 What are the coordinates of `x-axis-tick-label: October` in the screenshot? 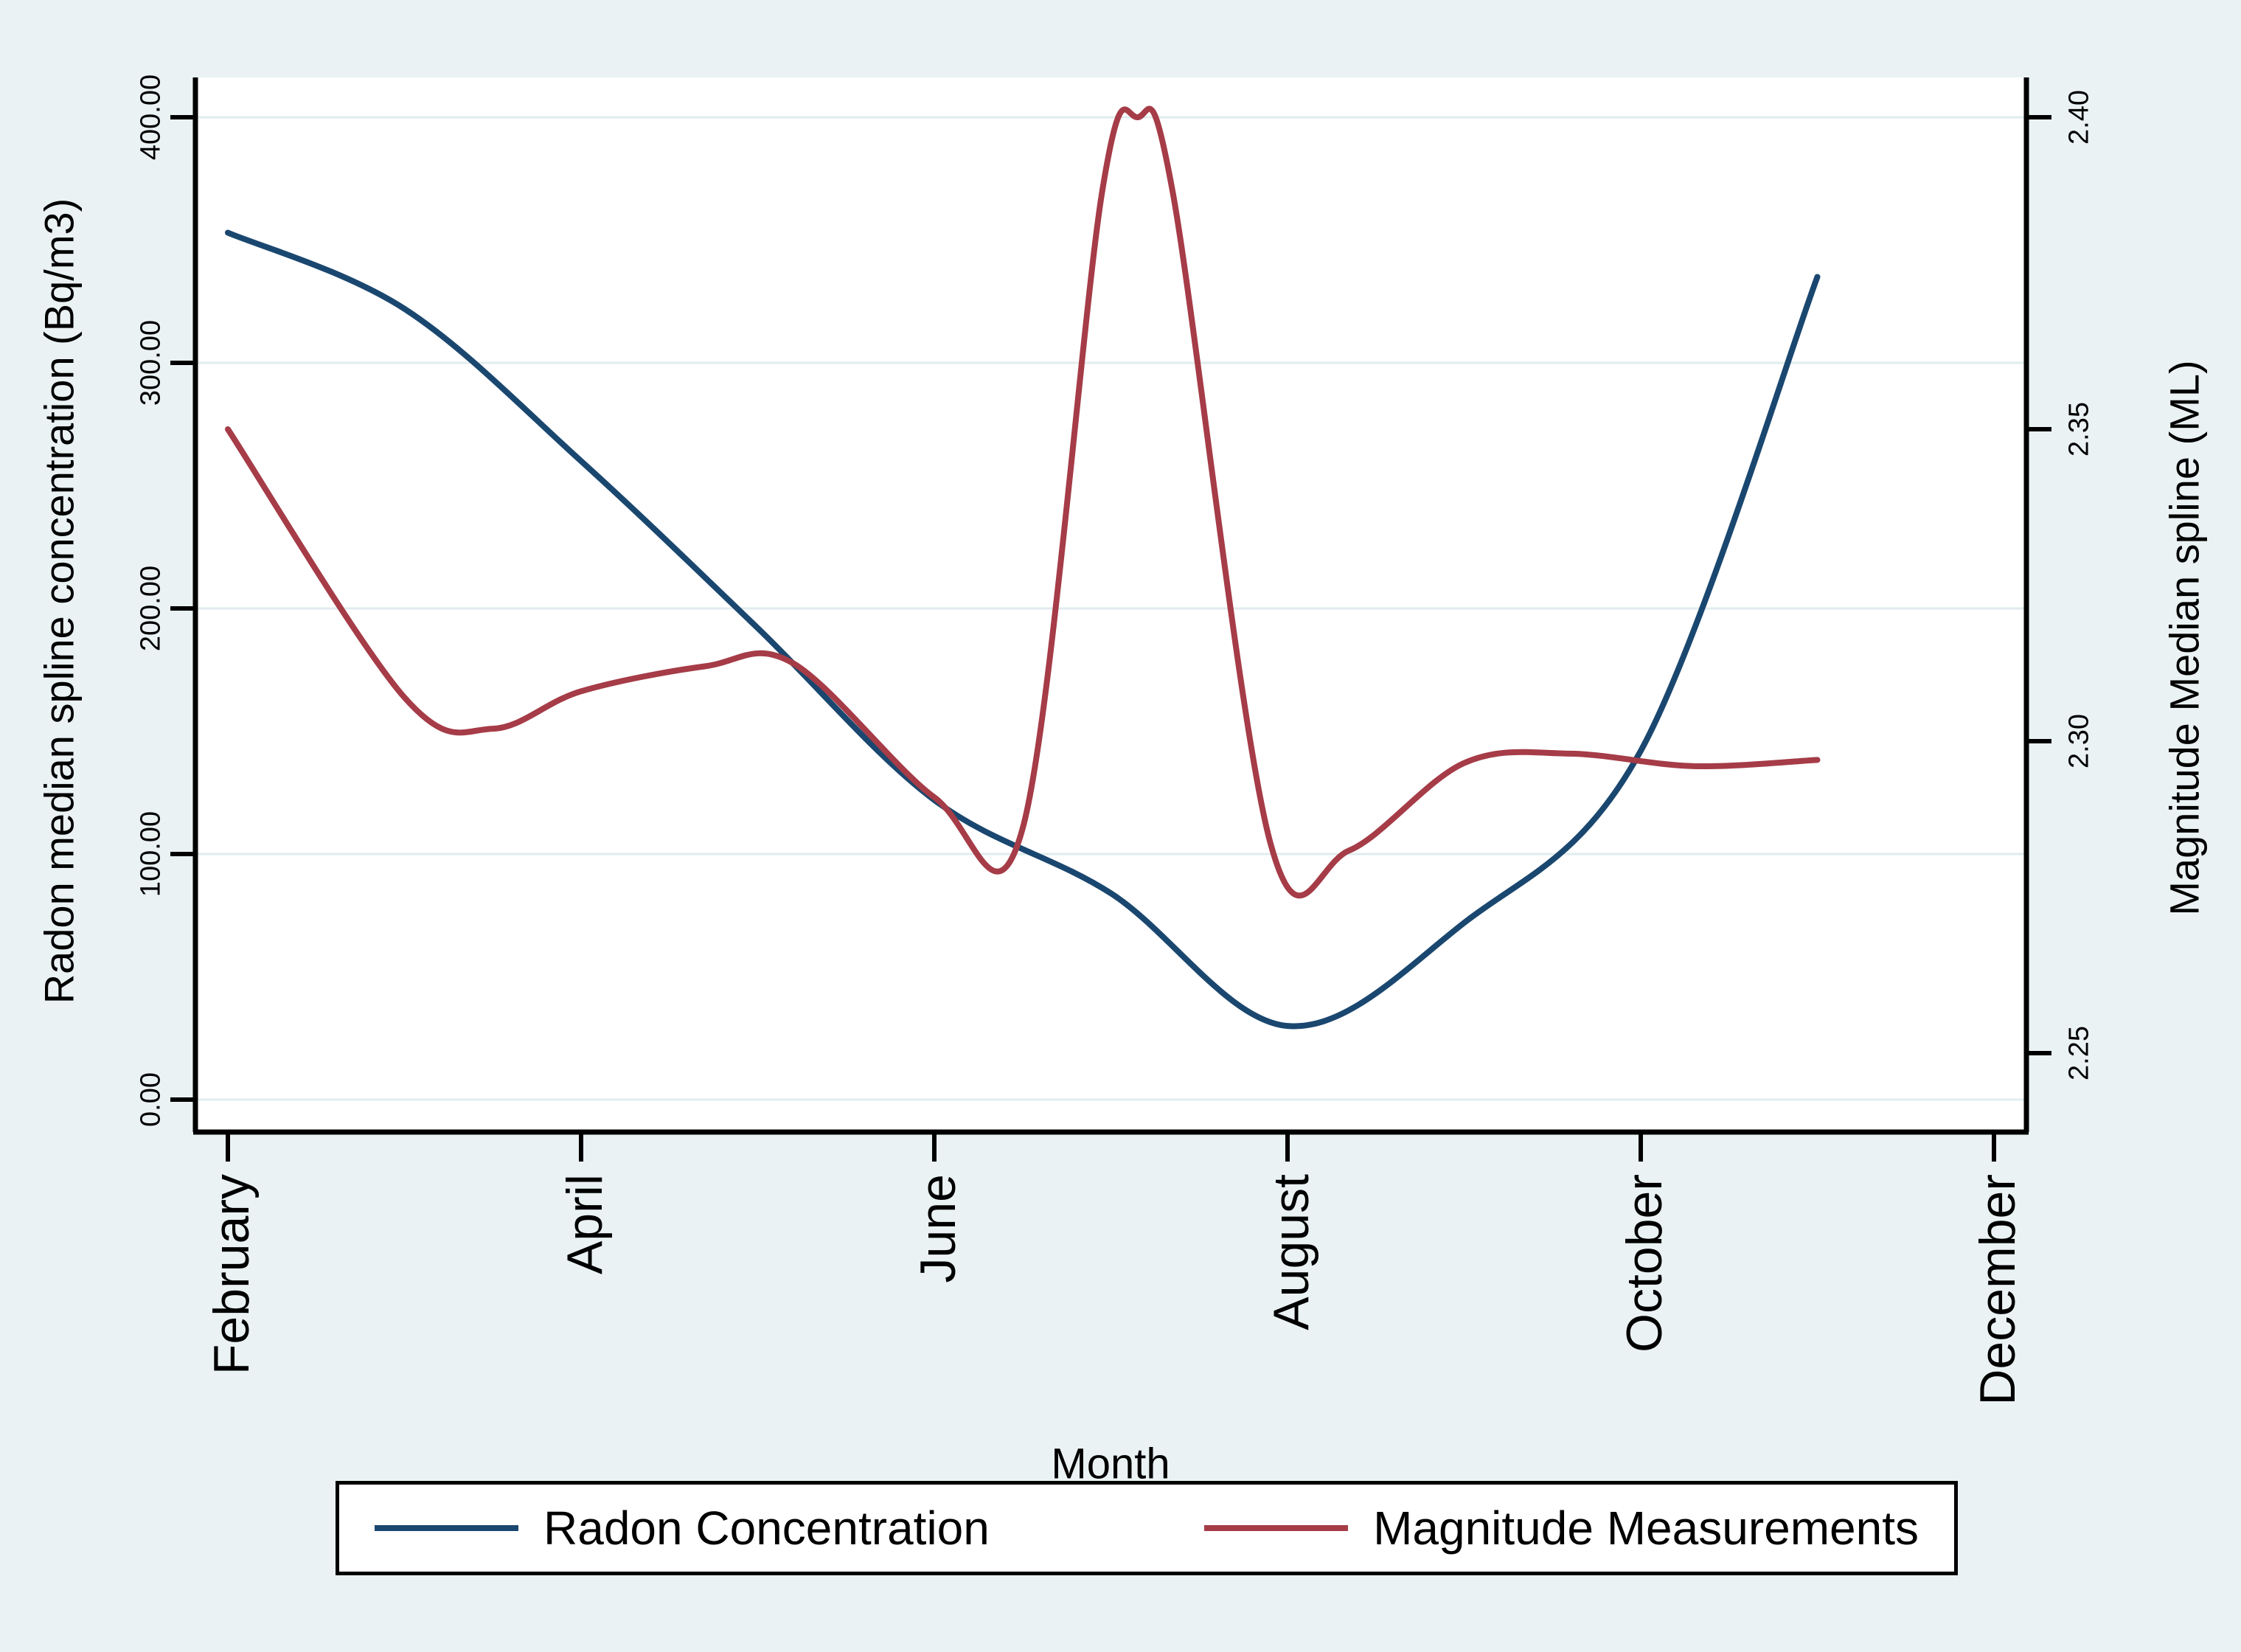 It's located at (1644, 1263).